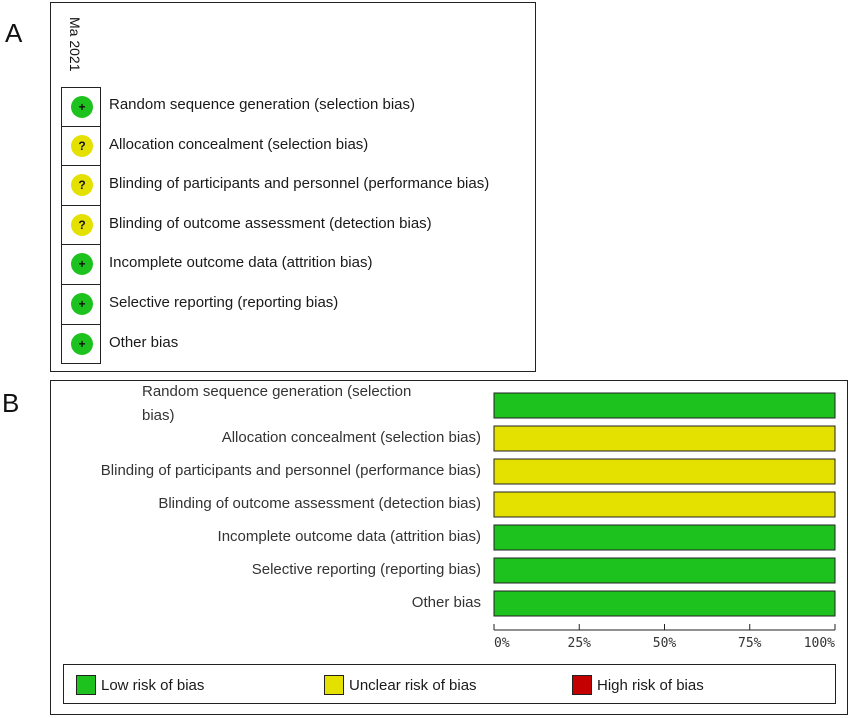  I want to click on legend-label: High risk of bias, so click(650, 685).